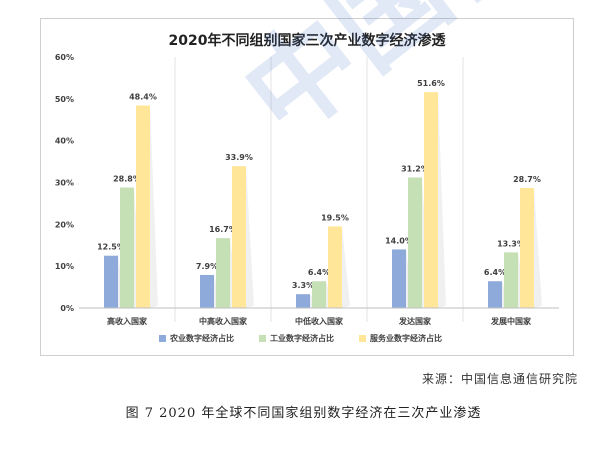 The width and height of the screenshot is (607, 449). What do you see at coordinates (64, 224) in the screenshot?
I see `y-tick-label: 20%` at bounding box center [64, 224].